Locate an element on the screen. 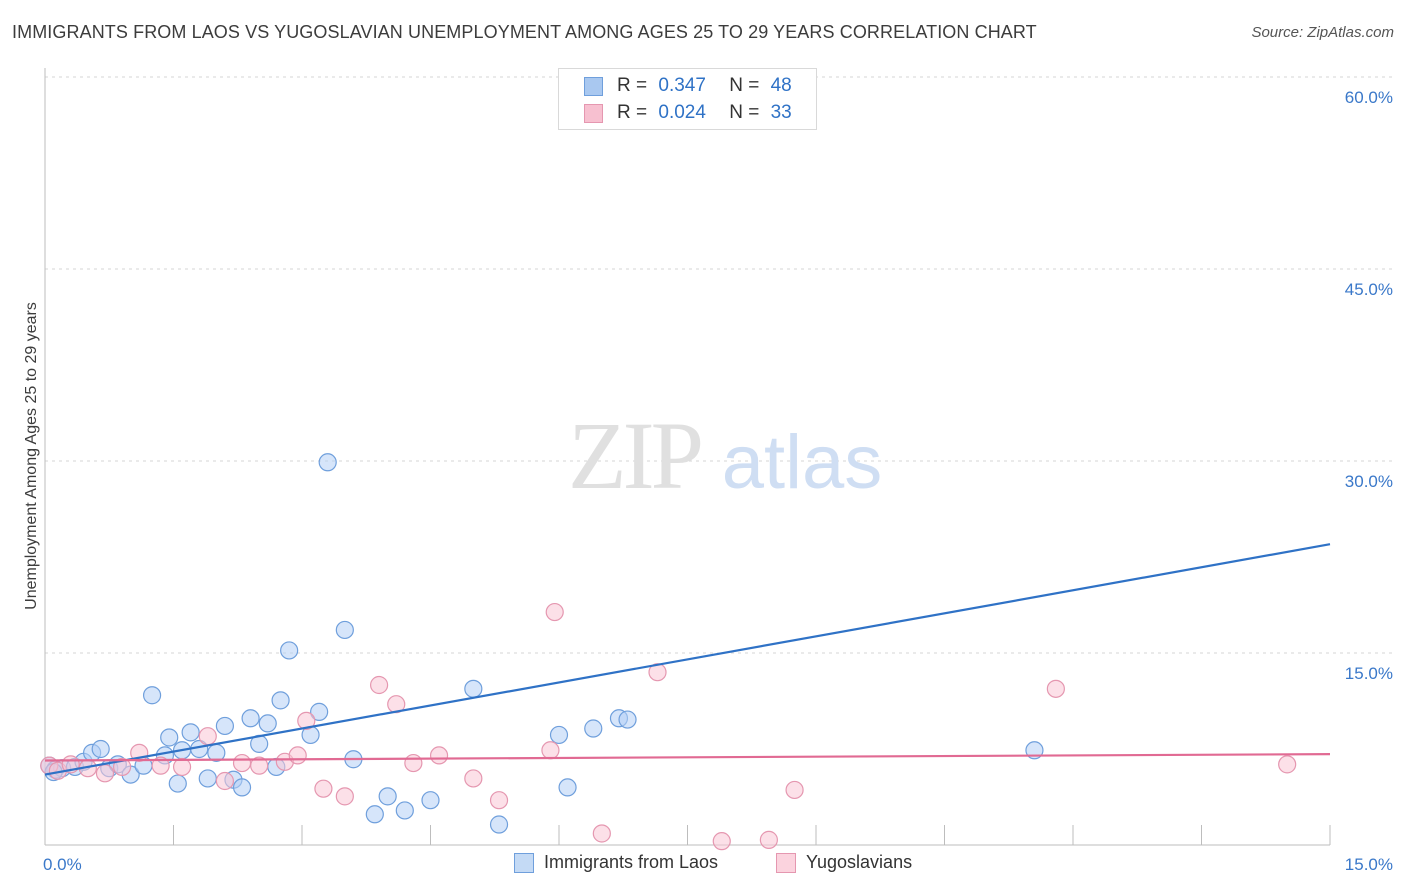 The image size is (1406, 892). legend-label-laos: Immigrants from Laos is located at coordinates (631, 862).